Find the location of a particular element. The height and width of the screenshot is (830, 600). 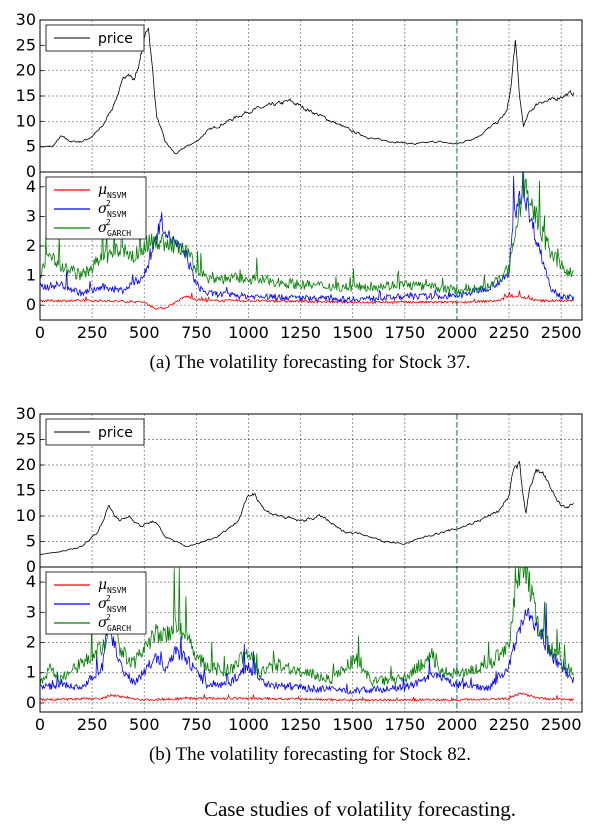

figure-caption: Case studies of volatility forecasting. is located at coordinates (360, 809).